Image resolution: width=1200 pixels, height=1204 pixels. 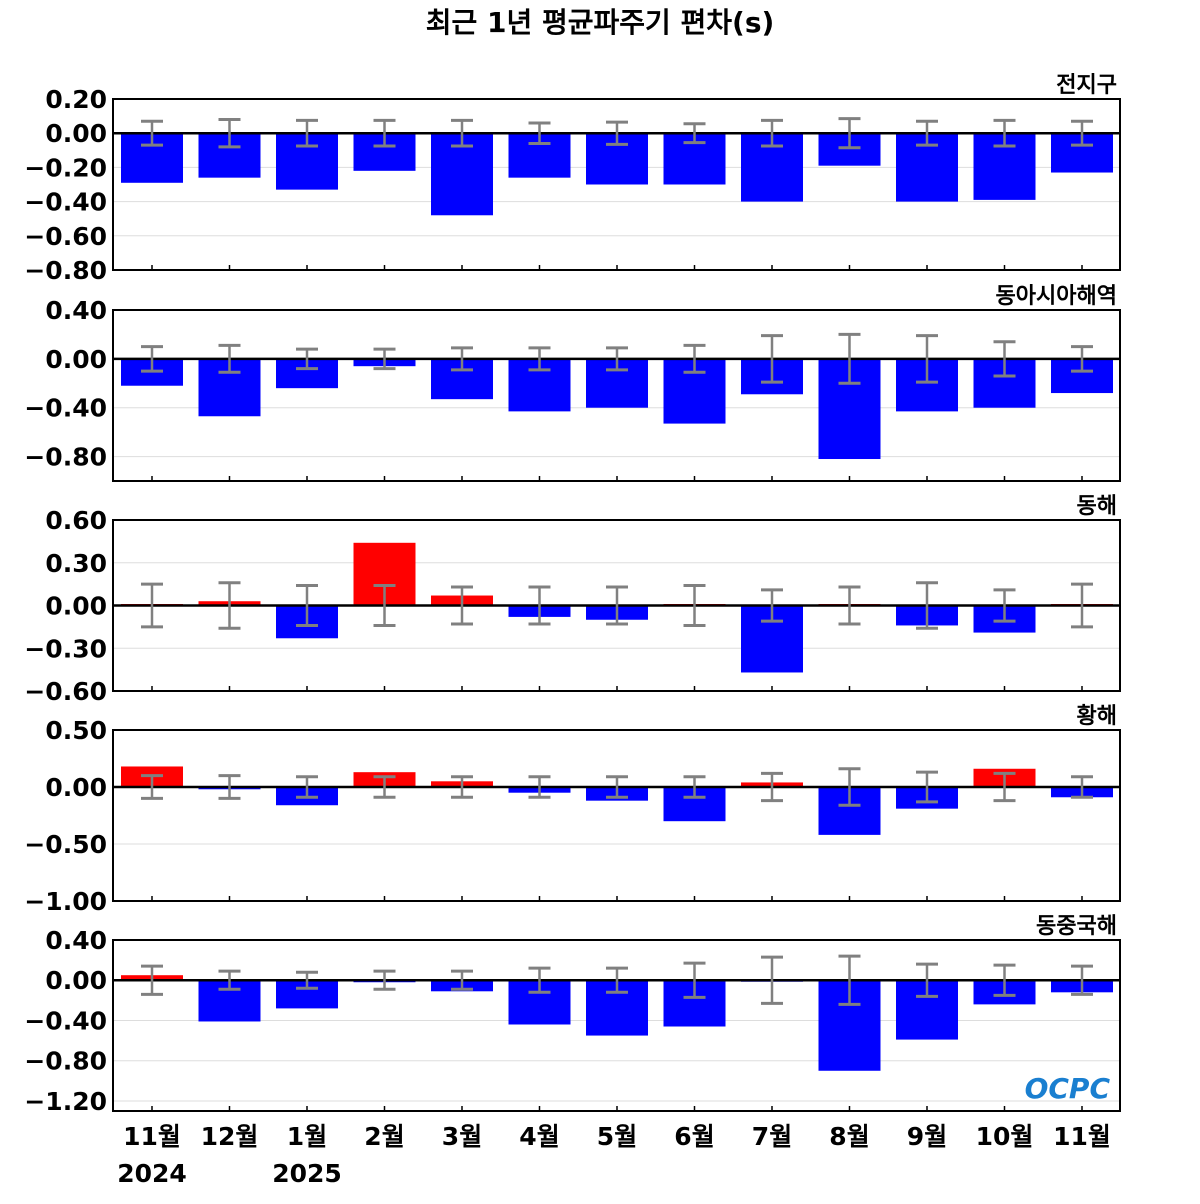 What do you see at coordinates (65, 648) in the screenshot?
I see `y-tick-label: −0.30` at bounding box center [65, 648].